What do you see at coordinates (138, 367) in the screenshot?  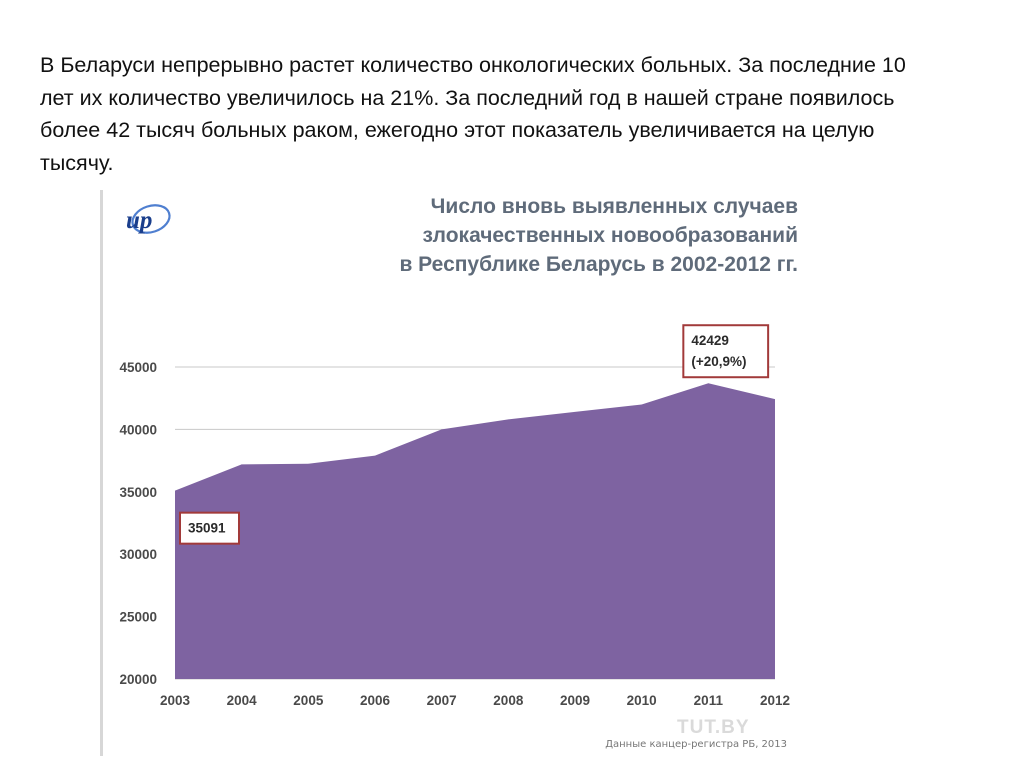 I see `y-tick-label: 45000` at bounding box center [138, 367].